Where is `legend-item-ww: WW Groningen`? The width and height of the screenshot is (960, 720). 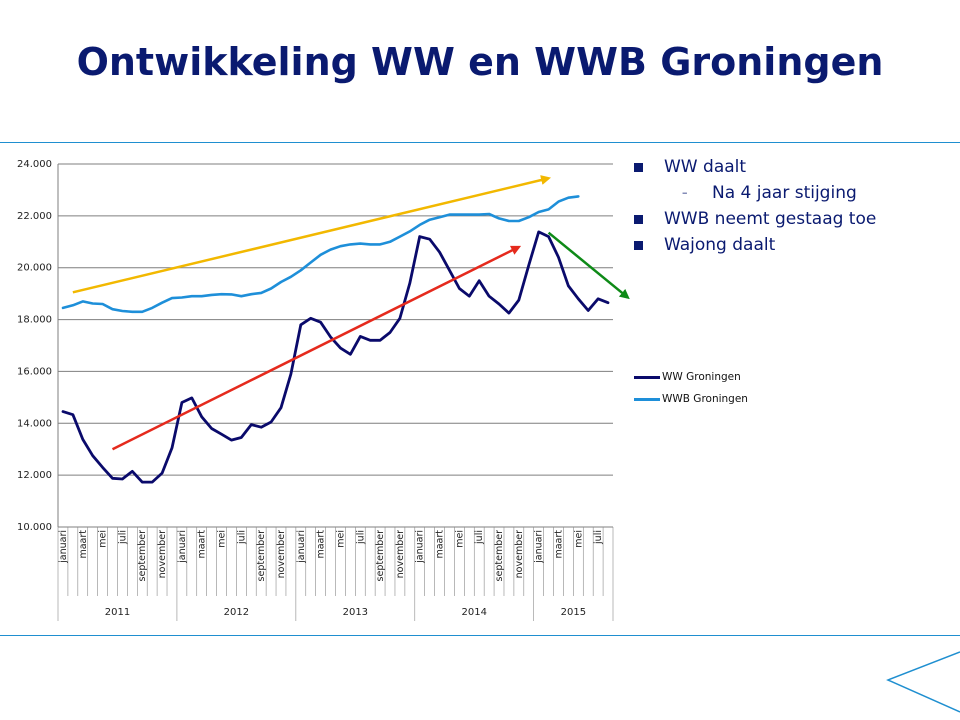
legend-item-ww: WW Groningen is located at coordinates (691, 381).